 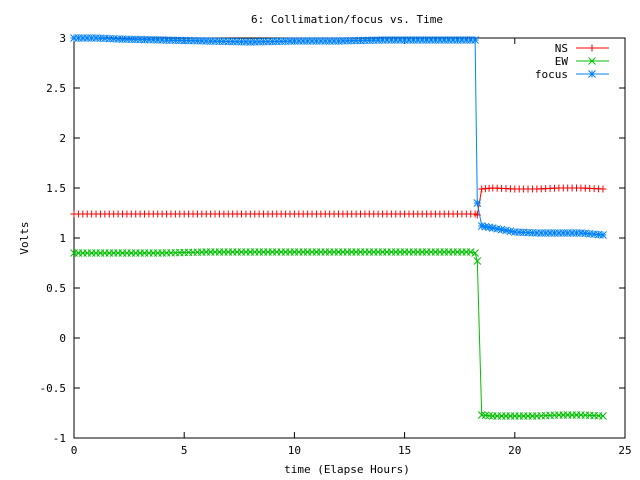 I want to click on x-tick-label: 20, so click(x=514, y=450).